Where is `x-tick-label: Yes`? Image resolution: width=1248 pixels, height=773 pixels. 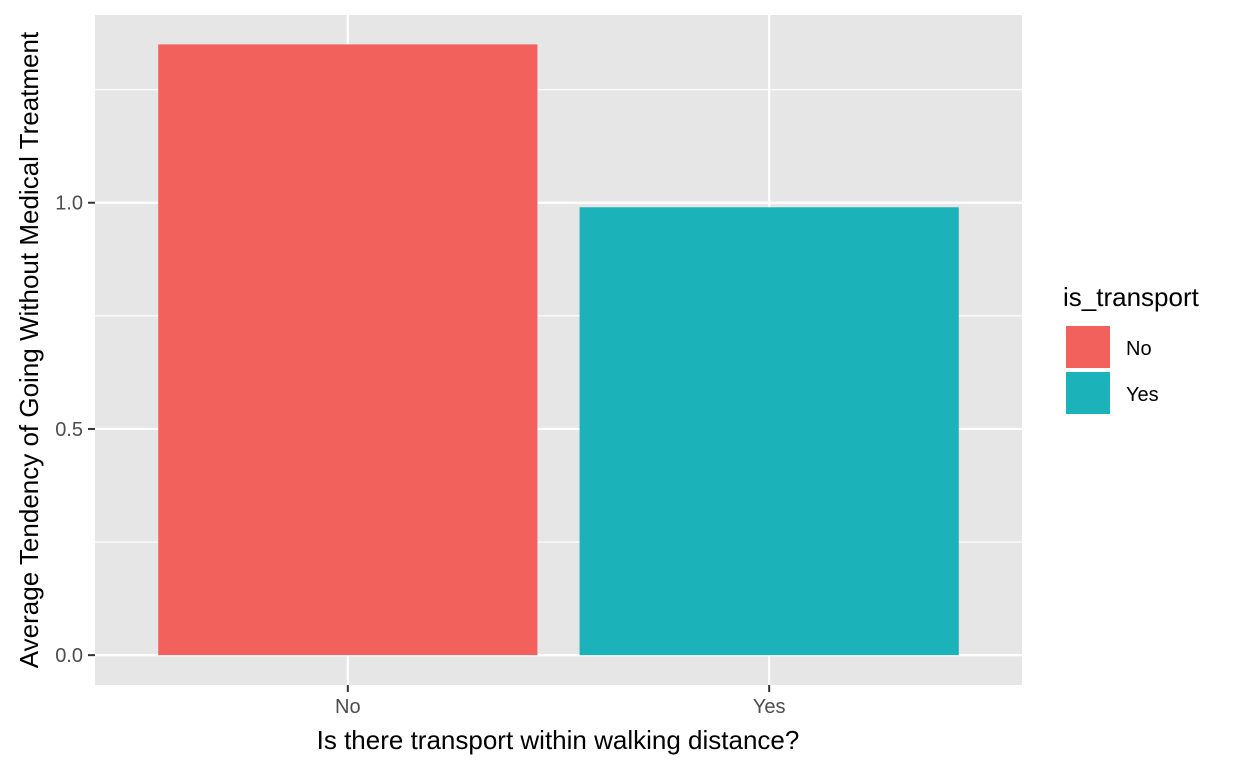
x-tick-label: Yes is located at coordinates (769, 707).